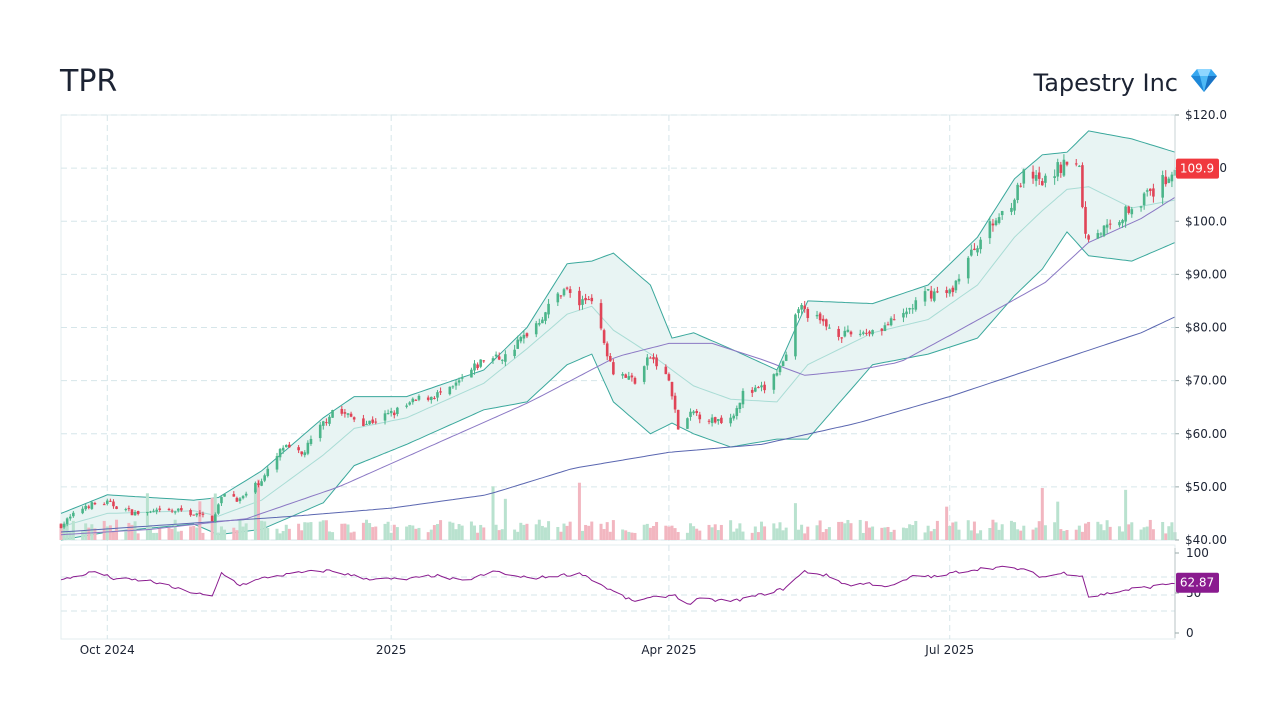 The width and height of the screenshot is (1280, 720). I want to click on company-name: Tapestry Inc, so click(1106, 83).